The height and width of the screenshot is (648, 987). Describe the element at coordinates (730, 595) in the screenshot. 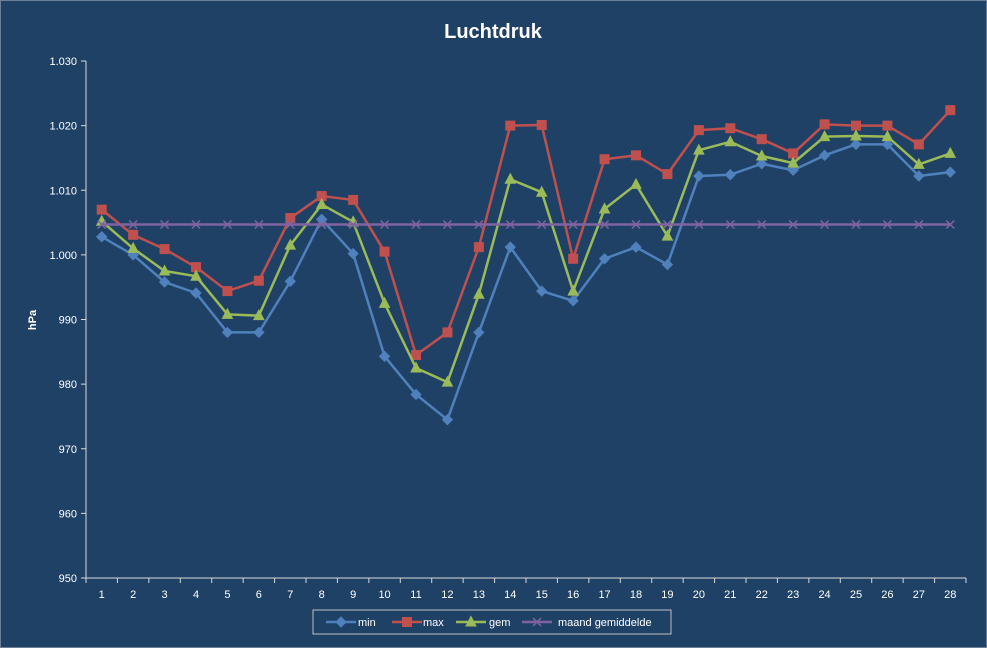

I see `x-tick-label: 21` at that location.